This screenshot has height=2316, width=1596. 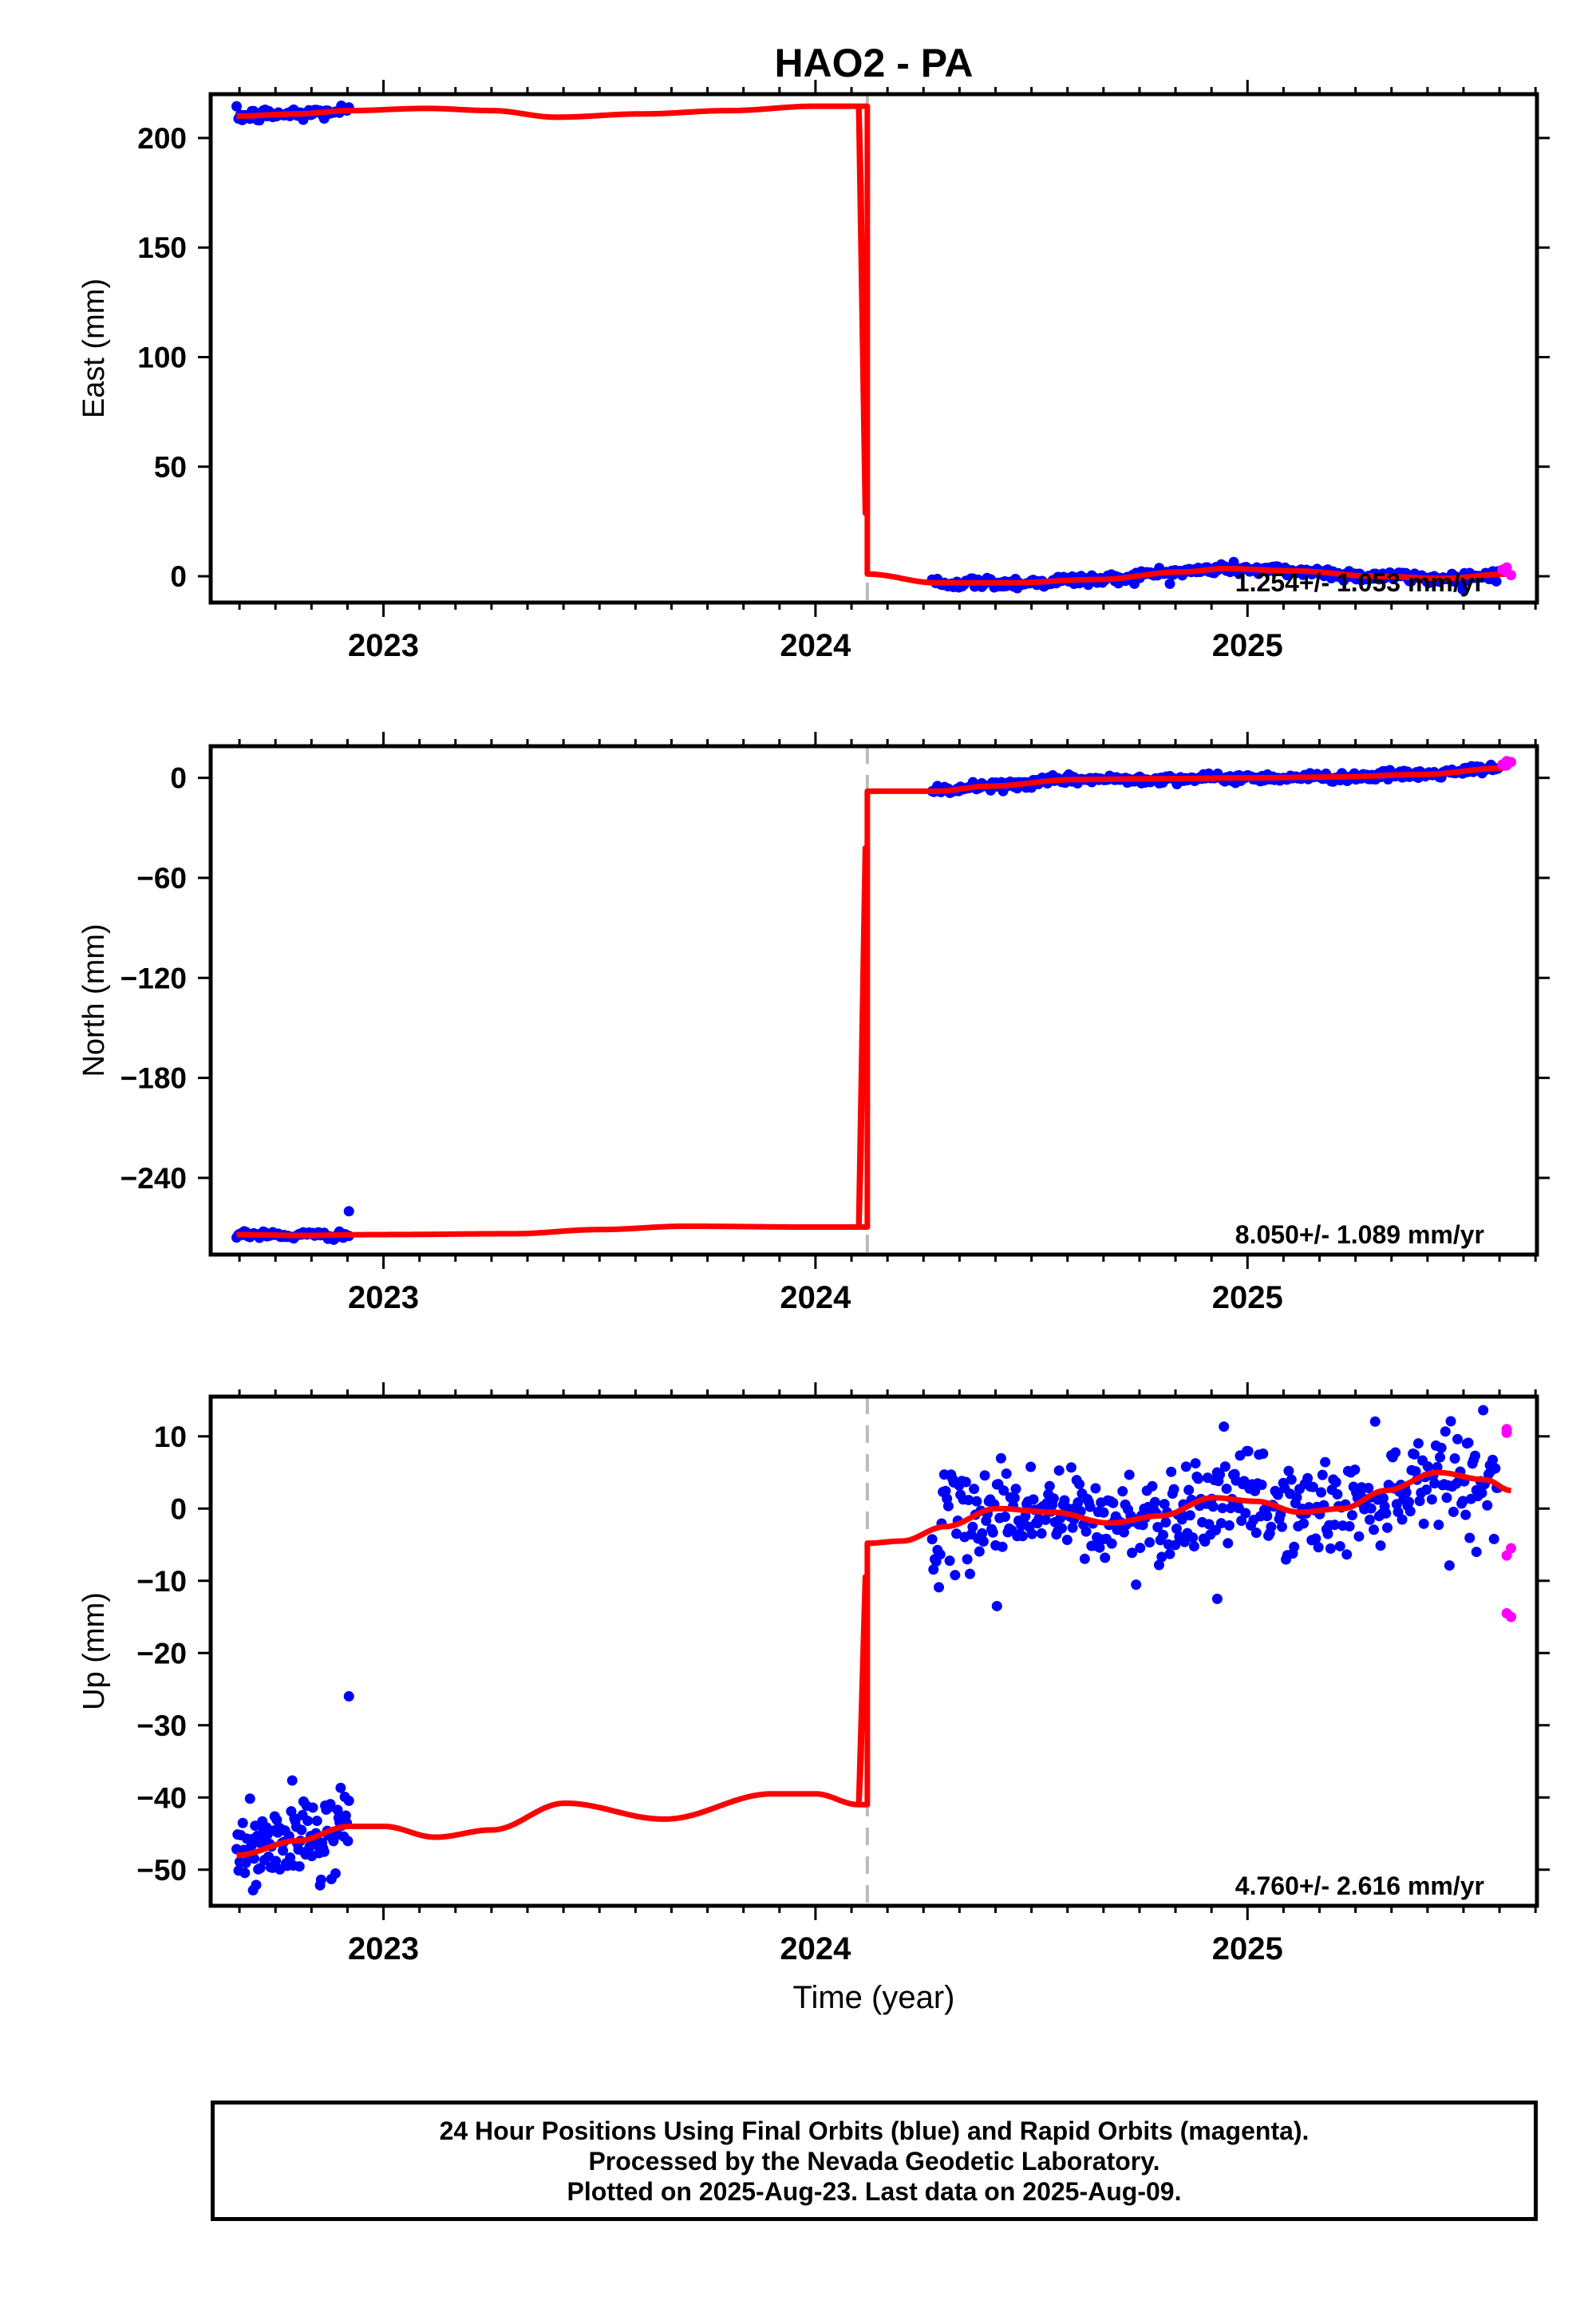 What do you see at coordinates (1359, 1885) in the screenshot?
I see `rate-label: 4.760+/- 2.616 mm/yr` at bounding box center [1359, 1885].